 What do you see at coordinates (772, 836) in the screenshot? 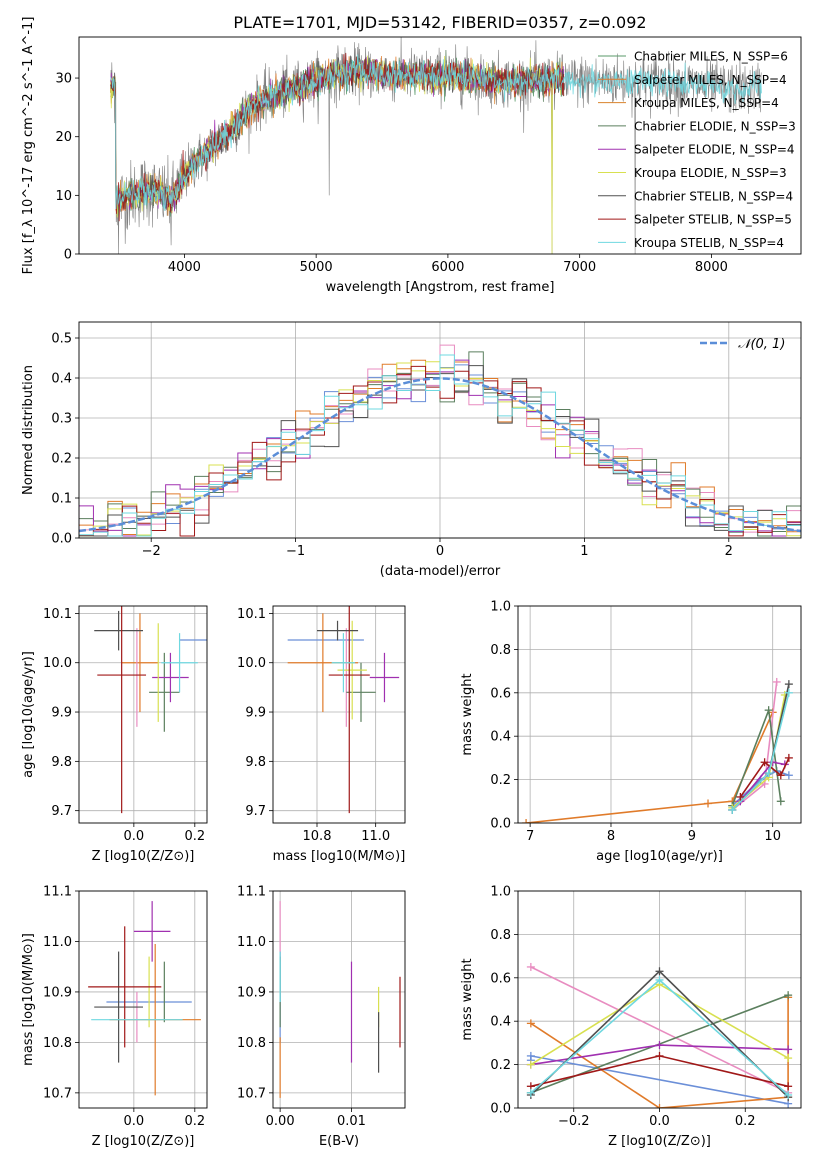
I see `x-tick-label: 10` at bounding box center [772, 836].